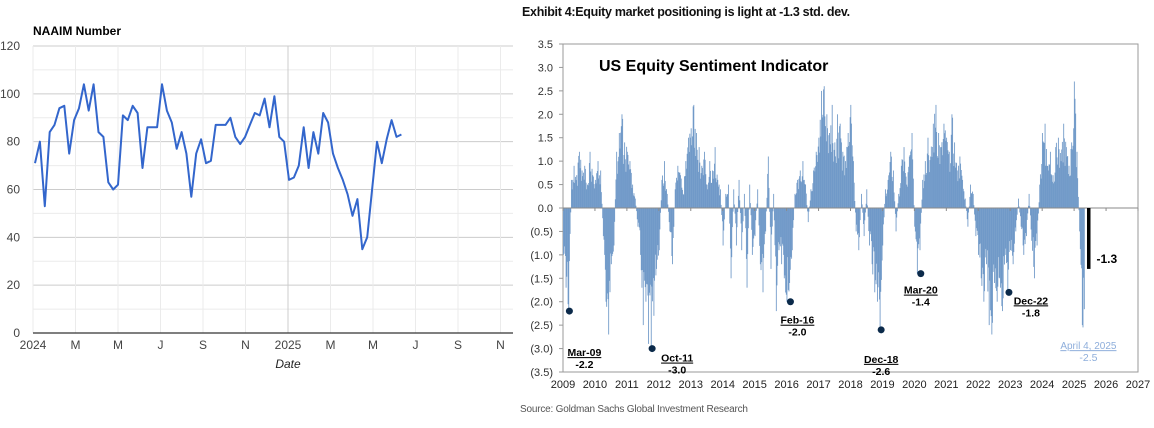  What do you see at coordinates (1074, 385) in the screenshot?
I see `sentiment-x-tick-label: 2025` at bounding box center [1074, 385].